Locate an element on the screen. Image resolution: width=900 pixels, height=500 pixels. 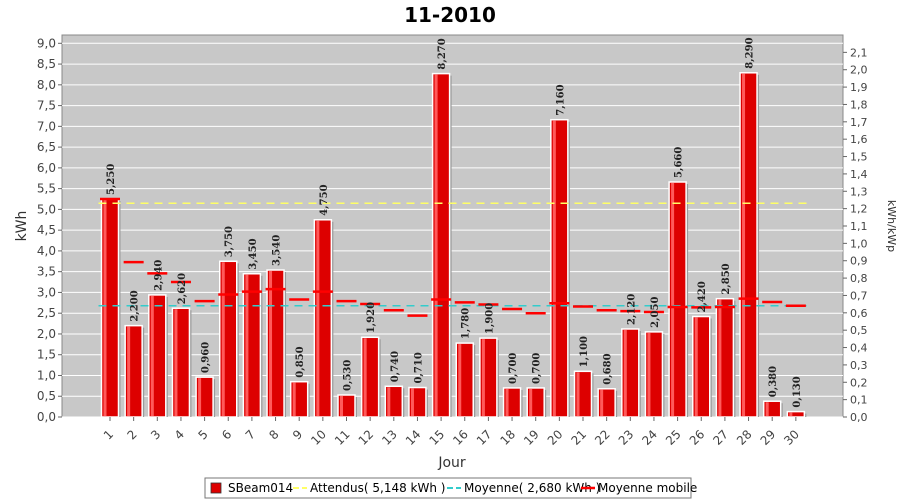
x-tick-label: 1 is located at coordinates (108, 434).